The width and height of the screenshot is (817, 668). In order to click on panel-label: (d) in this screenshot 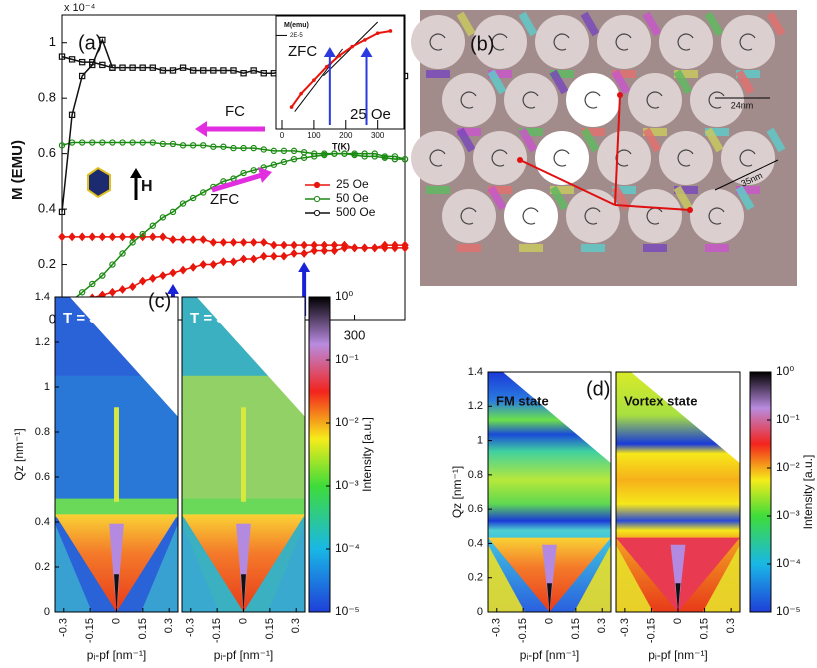, I will do `click(598, 389)`.